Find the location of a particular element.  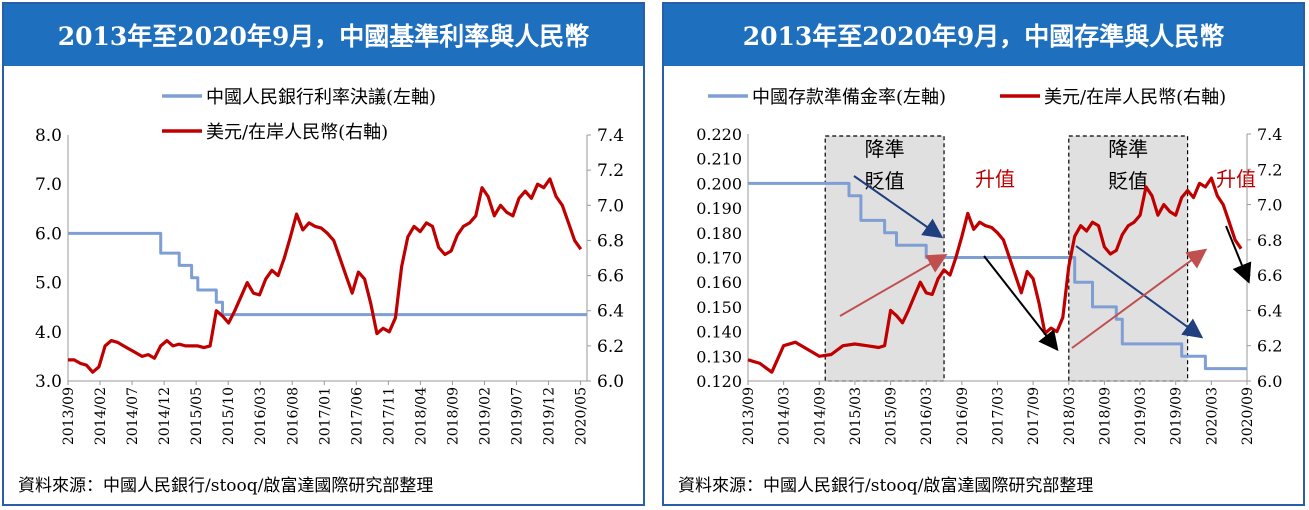

left-tick-label: 0.190 is located at coordinates (719, 208).